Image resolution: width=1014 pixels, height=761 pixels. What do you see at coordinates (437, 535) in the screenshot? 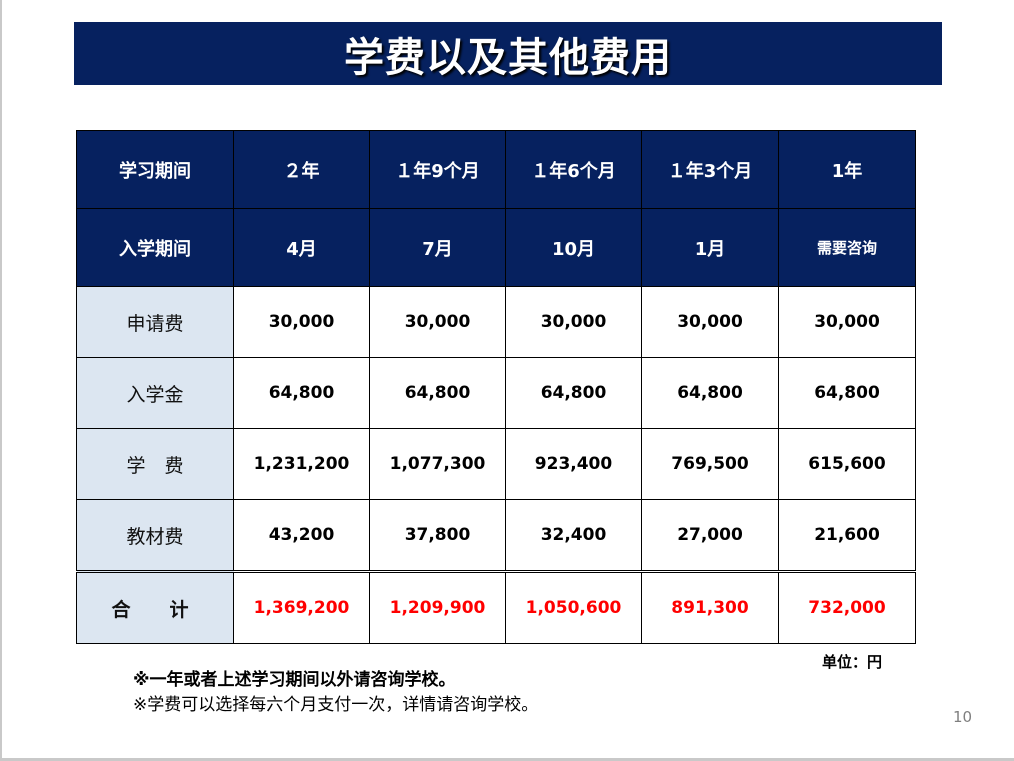
I see `fee-cell: 37,800` at bounding box center [437, 535].